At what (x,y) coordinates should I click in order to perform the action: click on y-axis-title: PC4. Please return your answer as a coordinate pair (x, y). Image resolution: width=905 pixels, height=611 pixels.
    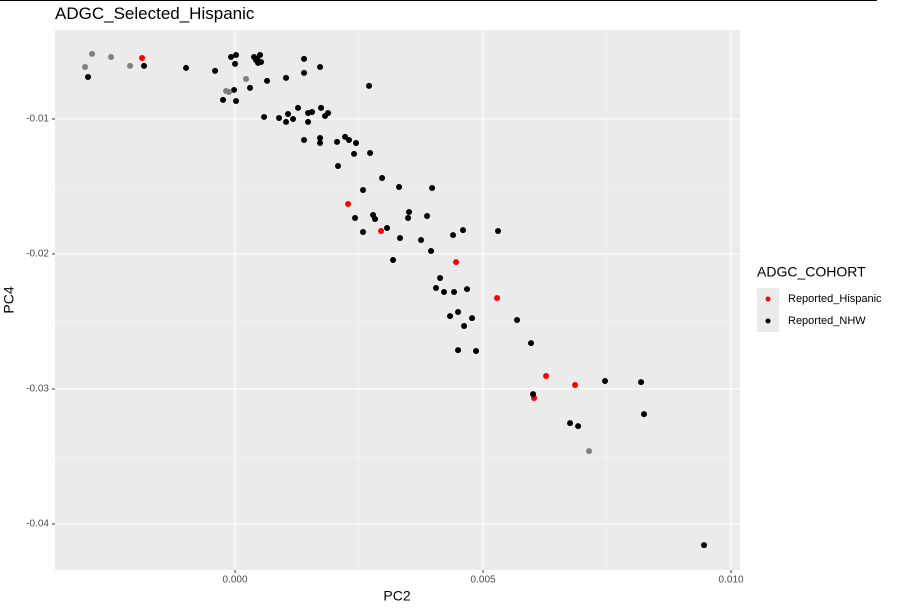
    Looking at the image, I should click on (9, 299).